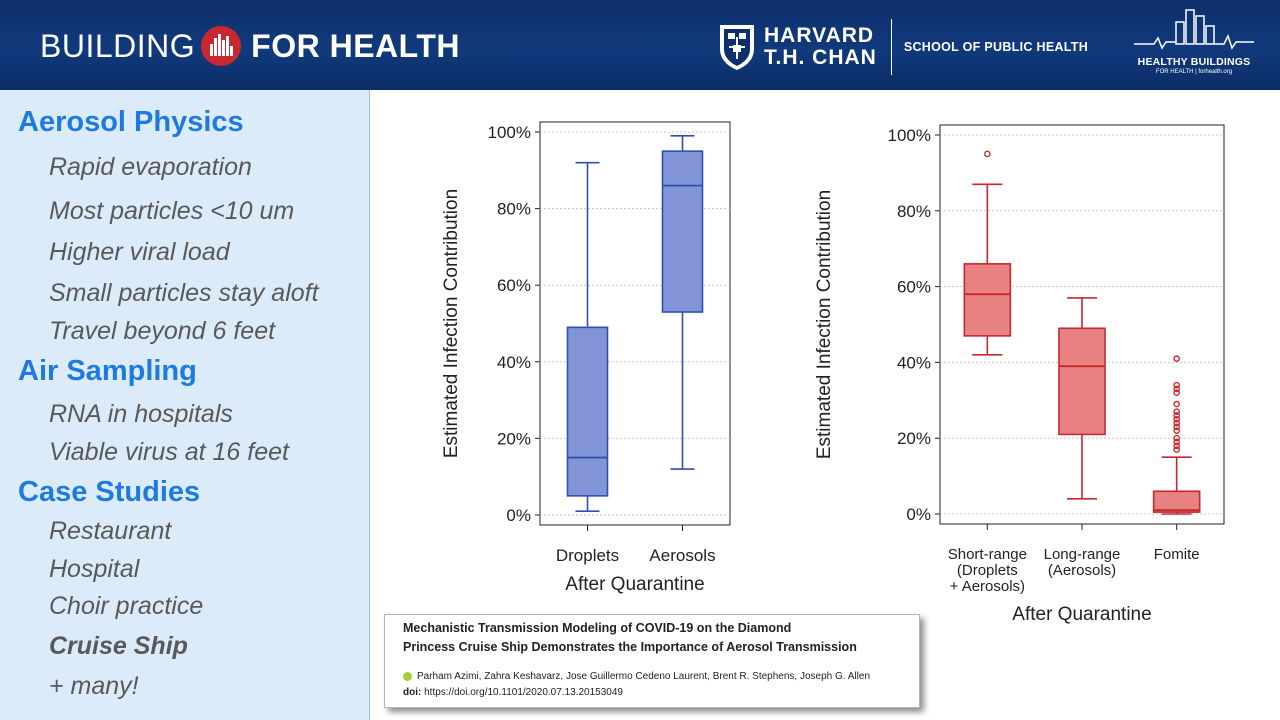  Describe the element at coordinates (1194, 29) in the screenshot. I see `building-heartbeat-icon` at that location.